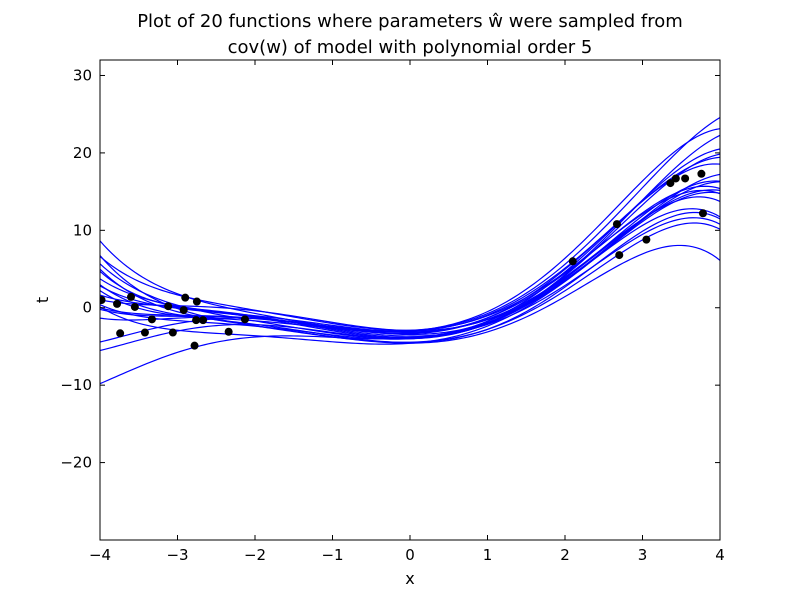 This screenshot has width=800, height=600. I want to click on y-tick-label: −20, so click(76, 463).